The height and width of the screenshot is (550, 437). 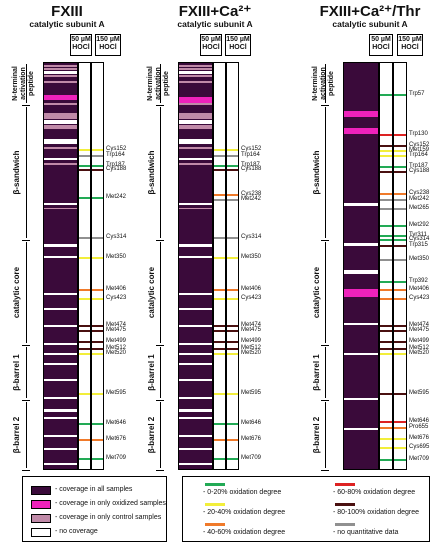 What do you see at coordinates (76, 531) in the screenshot?
I see `legend-label: - no coverage` at bounding box center [76, 531].